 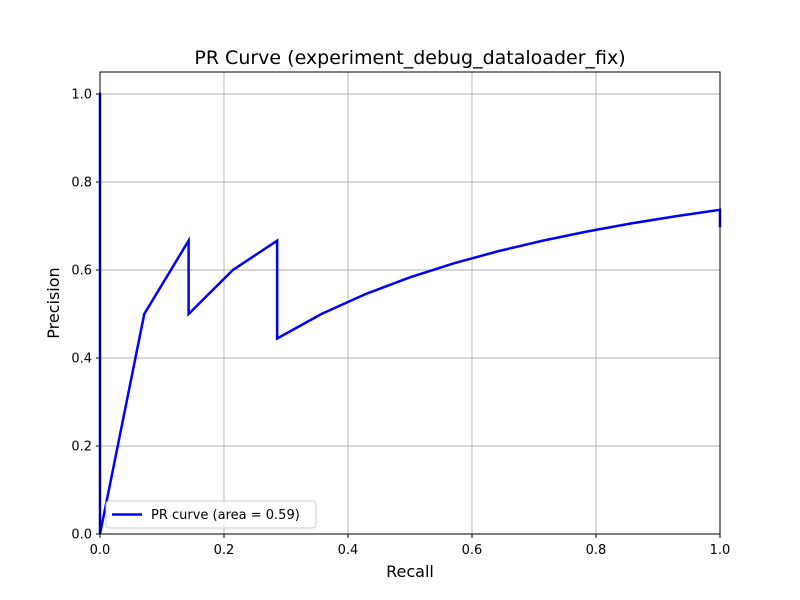 What do you see at coordinates (81, 535) in the screenshot?
I see `y-tick-label: 0.0` at bounding box center [81, 535].